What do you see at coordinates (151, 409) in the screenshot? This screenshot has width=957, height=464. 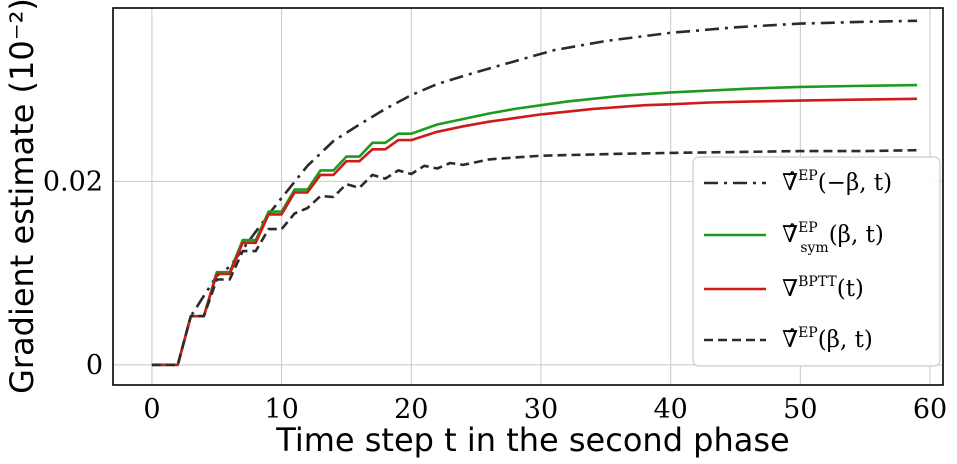 I see `x-tick-label: 0` at bounding box center [151, 409].